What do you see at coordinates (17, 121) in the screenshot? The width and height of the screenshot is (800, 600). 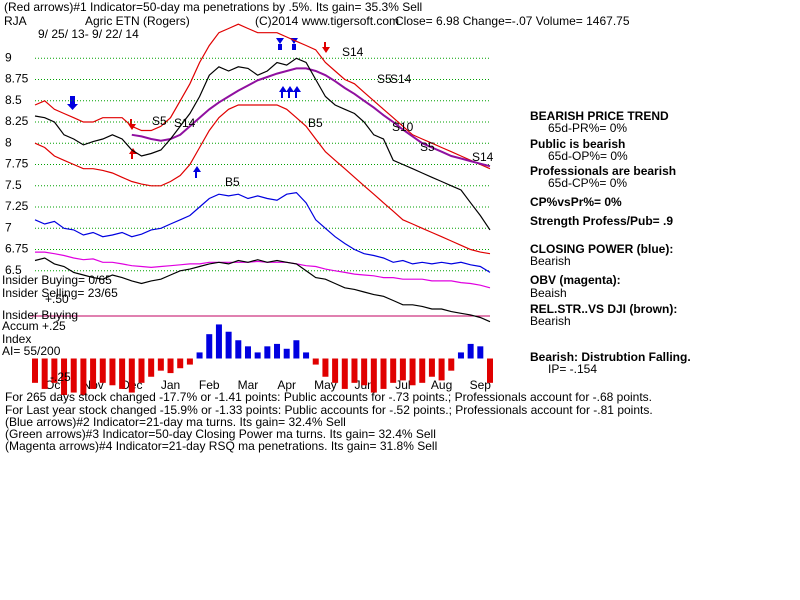 I see `y-tick-label: 8.25` at bounding box center [17, 121].